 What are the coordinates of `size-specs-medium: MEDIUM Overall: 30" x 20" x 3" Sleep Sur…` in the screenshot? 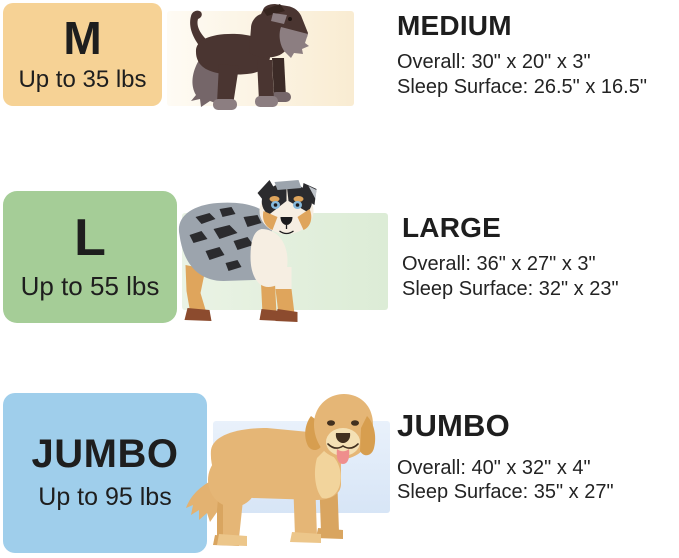 It's located at (522, 55).